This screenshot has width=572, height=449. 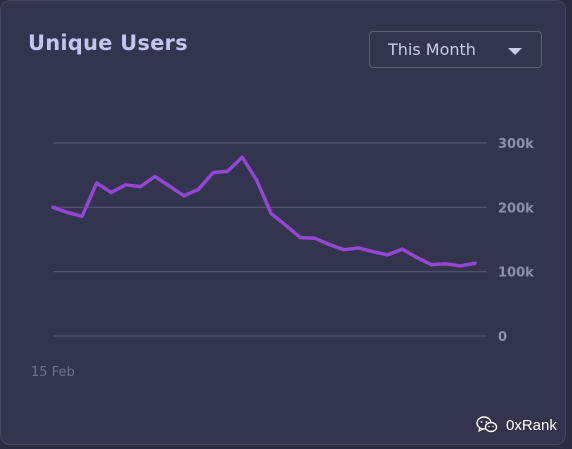 What do you see at coordinates (516, 144) in the screenshot?
I see `y-tick-label: 300k` at bounding box center [516, 144].